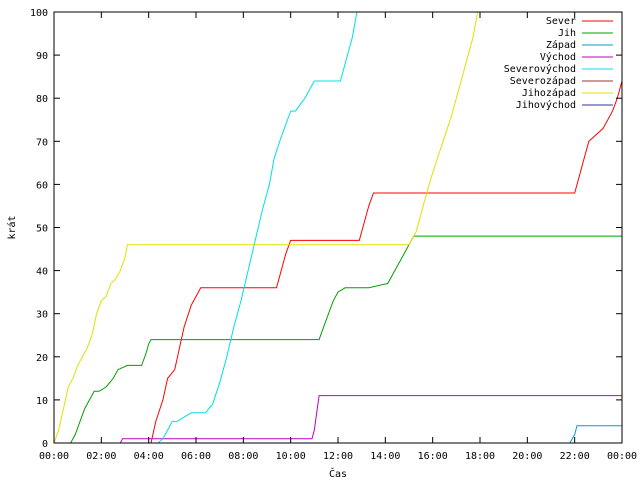 The image size is (640, 480). Describe the element at coordinates (243, 456) in the screenshot. I see `x-tick-label: 08:00` at that location.